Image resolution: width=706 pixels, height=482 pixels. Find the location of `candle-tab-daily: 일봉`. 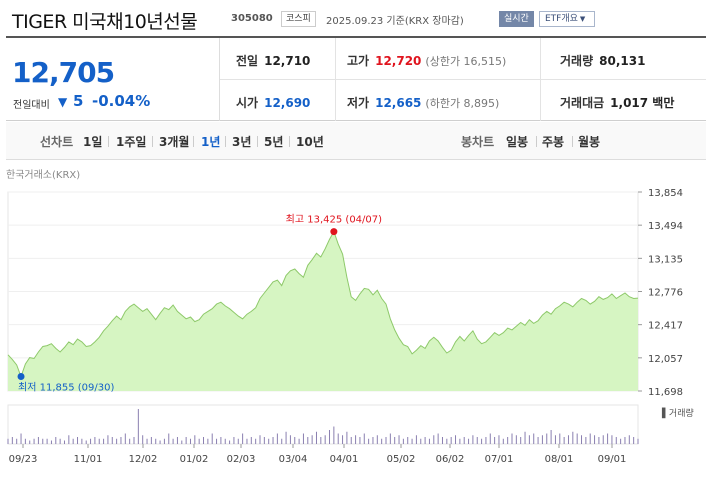

candle-tab-daily: 일봉 is located at coordinates (517, 142).